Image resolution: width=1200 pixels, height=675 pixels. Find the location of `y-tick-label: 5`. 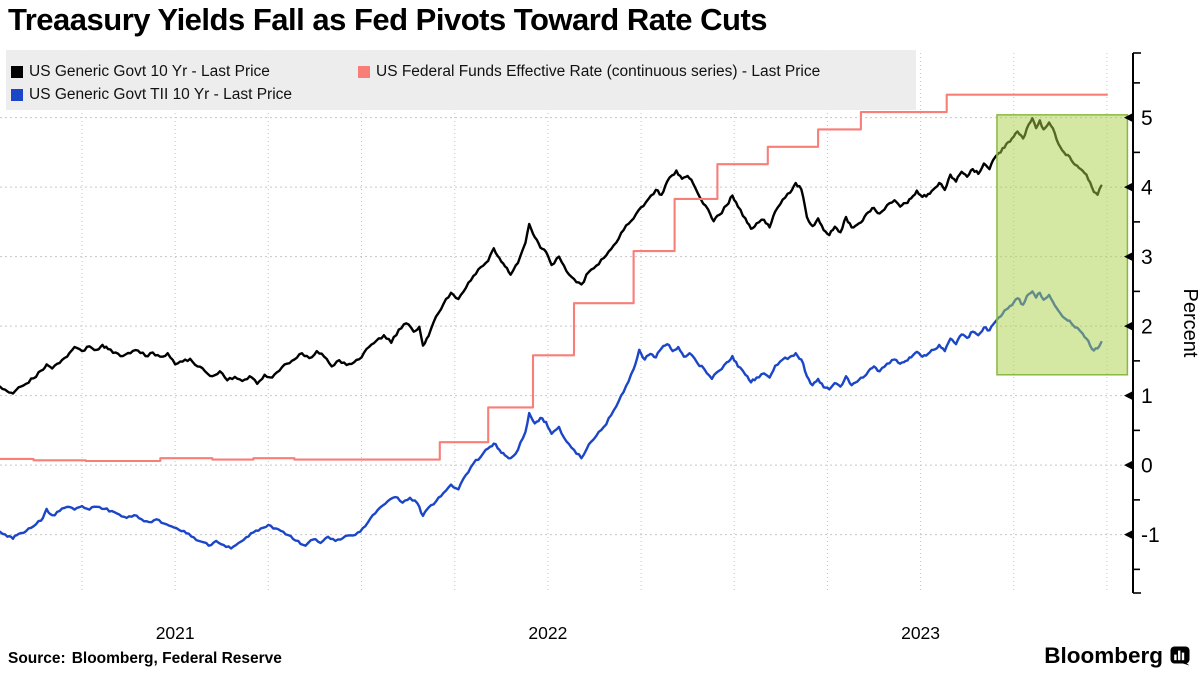

y-tick-label: 5 is located at coordinates (1147, 118).